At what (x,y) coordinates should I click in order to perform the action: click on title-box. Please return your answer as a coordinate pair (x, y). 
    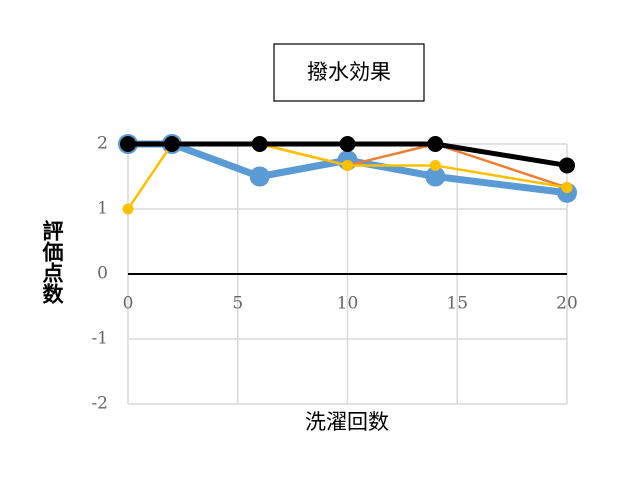
    Looking at the image, I should click on (349, 72).